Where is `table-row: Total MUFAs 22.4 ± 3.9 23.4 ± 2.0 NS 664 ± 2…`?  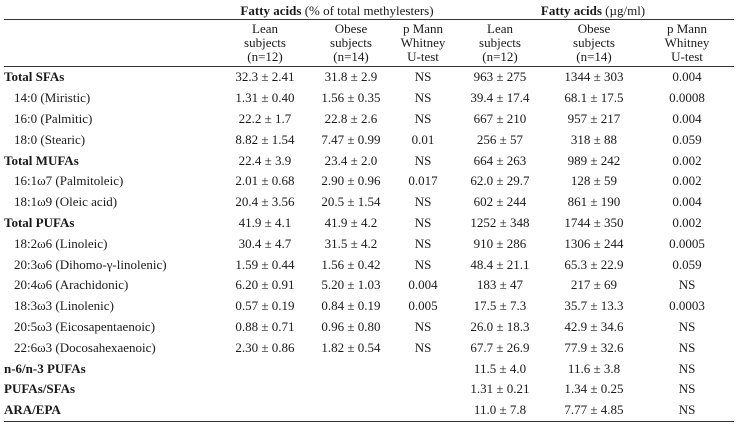
table-row: Total MUFAs 22.4 ± 3.9 23.4 ± 2.0 NS 664 ± 2… is located at coordinates (369, 160).